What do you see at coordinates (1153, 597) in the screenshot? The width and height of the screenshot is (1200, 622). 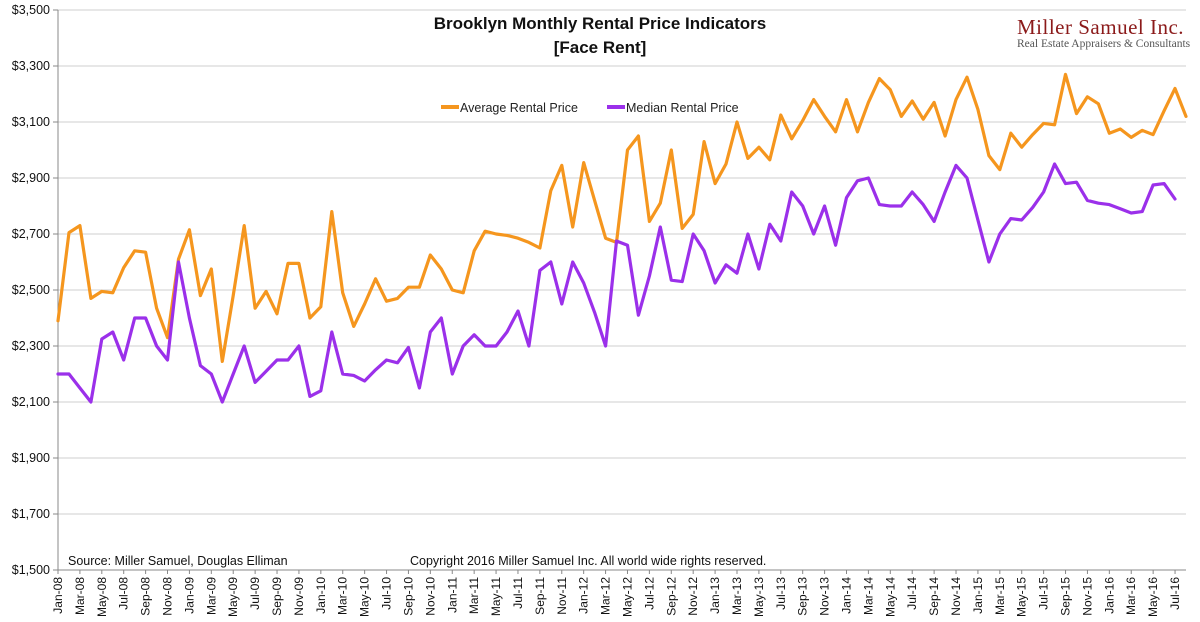 I see `x-tick-label: May-16` at bounding box center [1153, 597].